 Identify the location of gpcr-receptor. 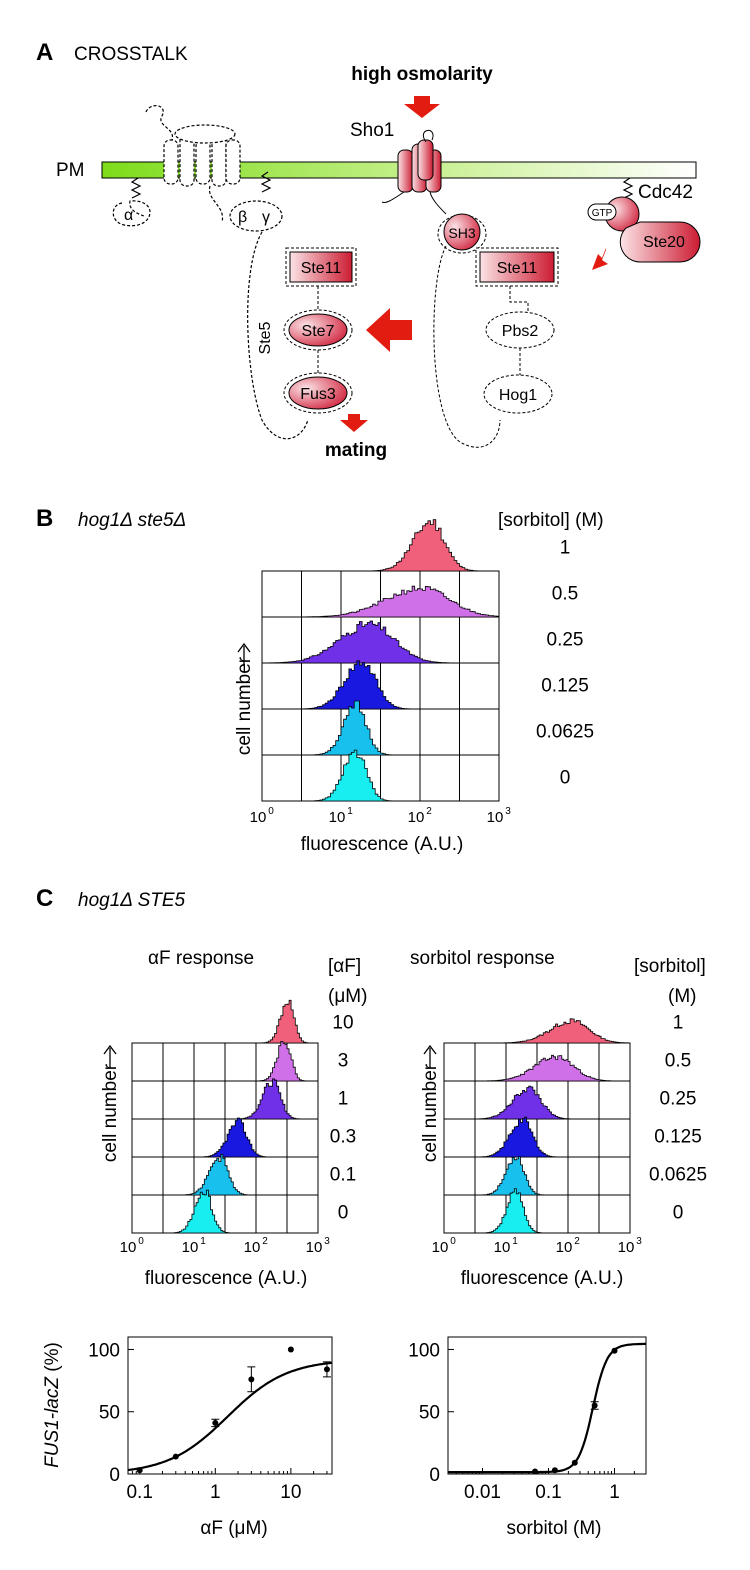
(193, 164).